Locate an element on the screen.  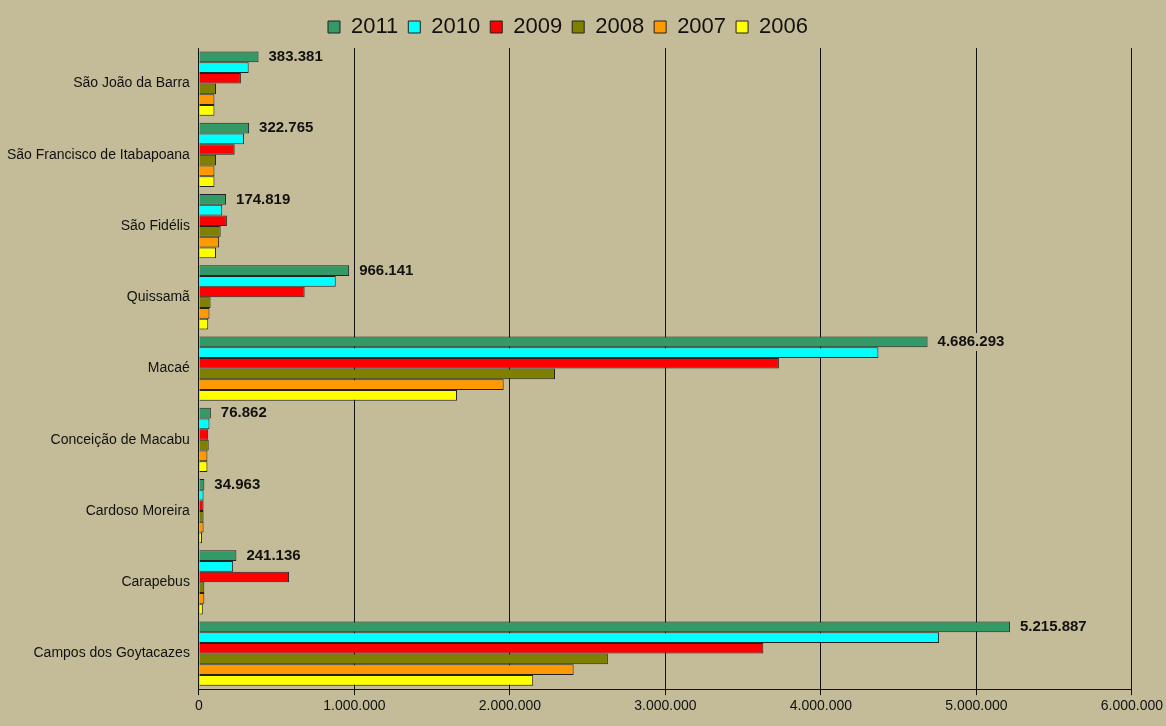
y-tick-label: São Fidélis is located at coordinates (155, 224).